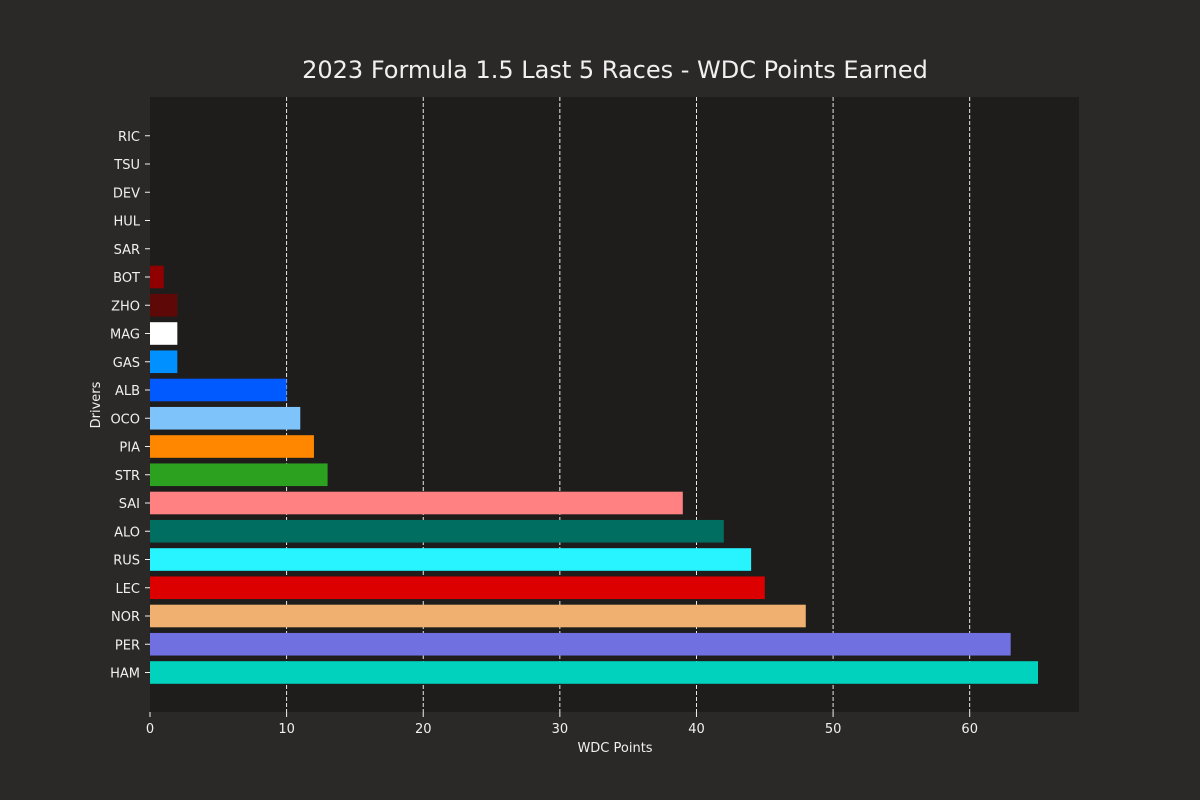 Image resolution: width=1200 pixels, height=800 pixels. Describe the element at coordinates (164, 305) in the screenshot. I see `bar-zho` at that location.